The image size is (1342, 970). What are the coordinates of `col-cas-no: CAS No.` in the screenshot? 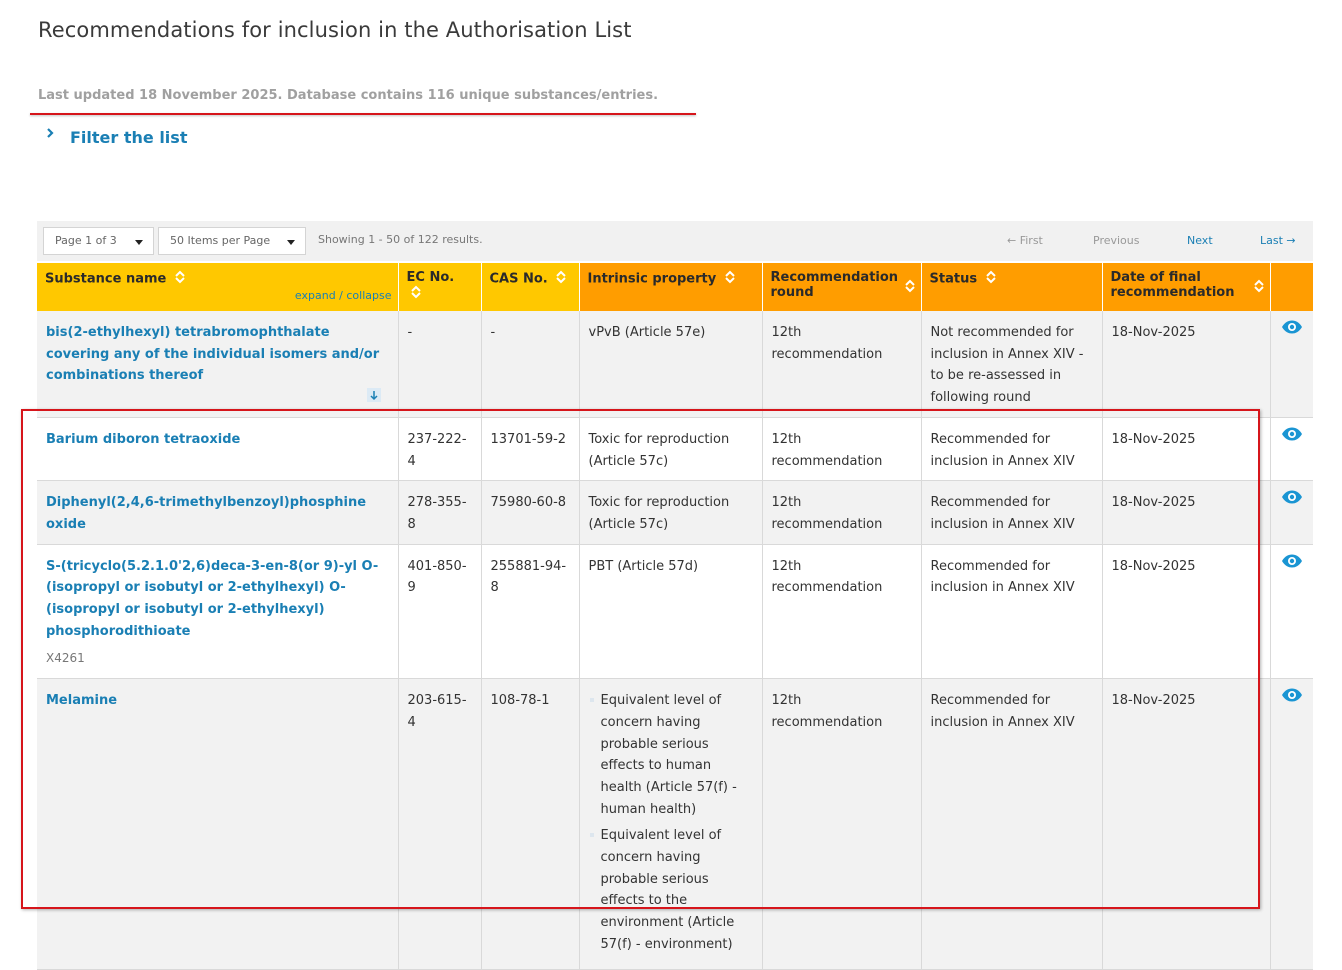 It's located at (530, 287).